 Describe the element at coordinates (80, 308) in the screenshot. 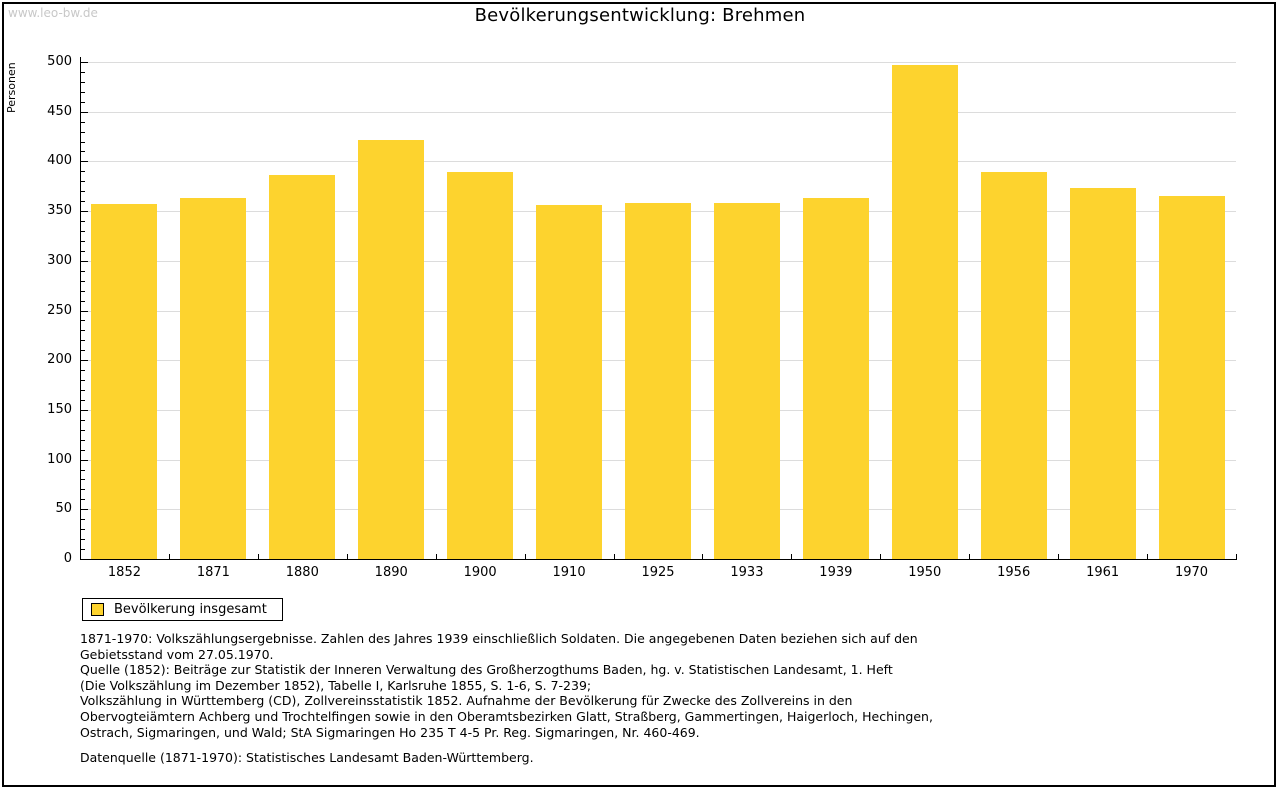

I see `y-axis-line` at that location.